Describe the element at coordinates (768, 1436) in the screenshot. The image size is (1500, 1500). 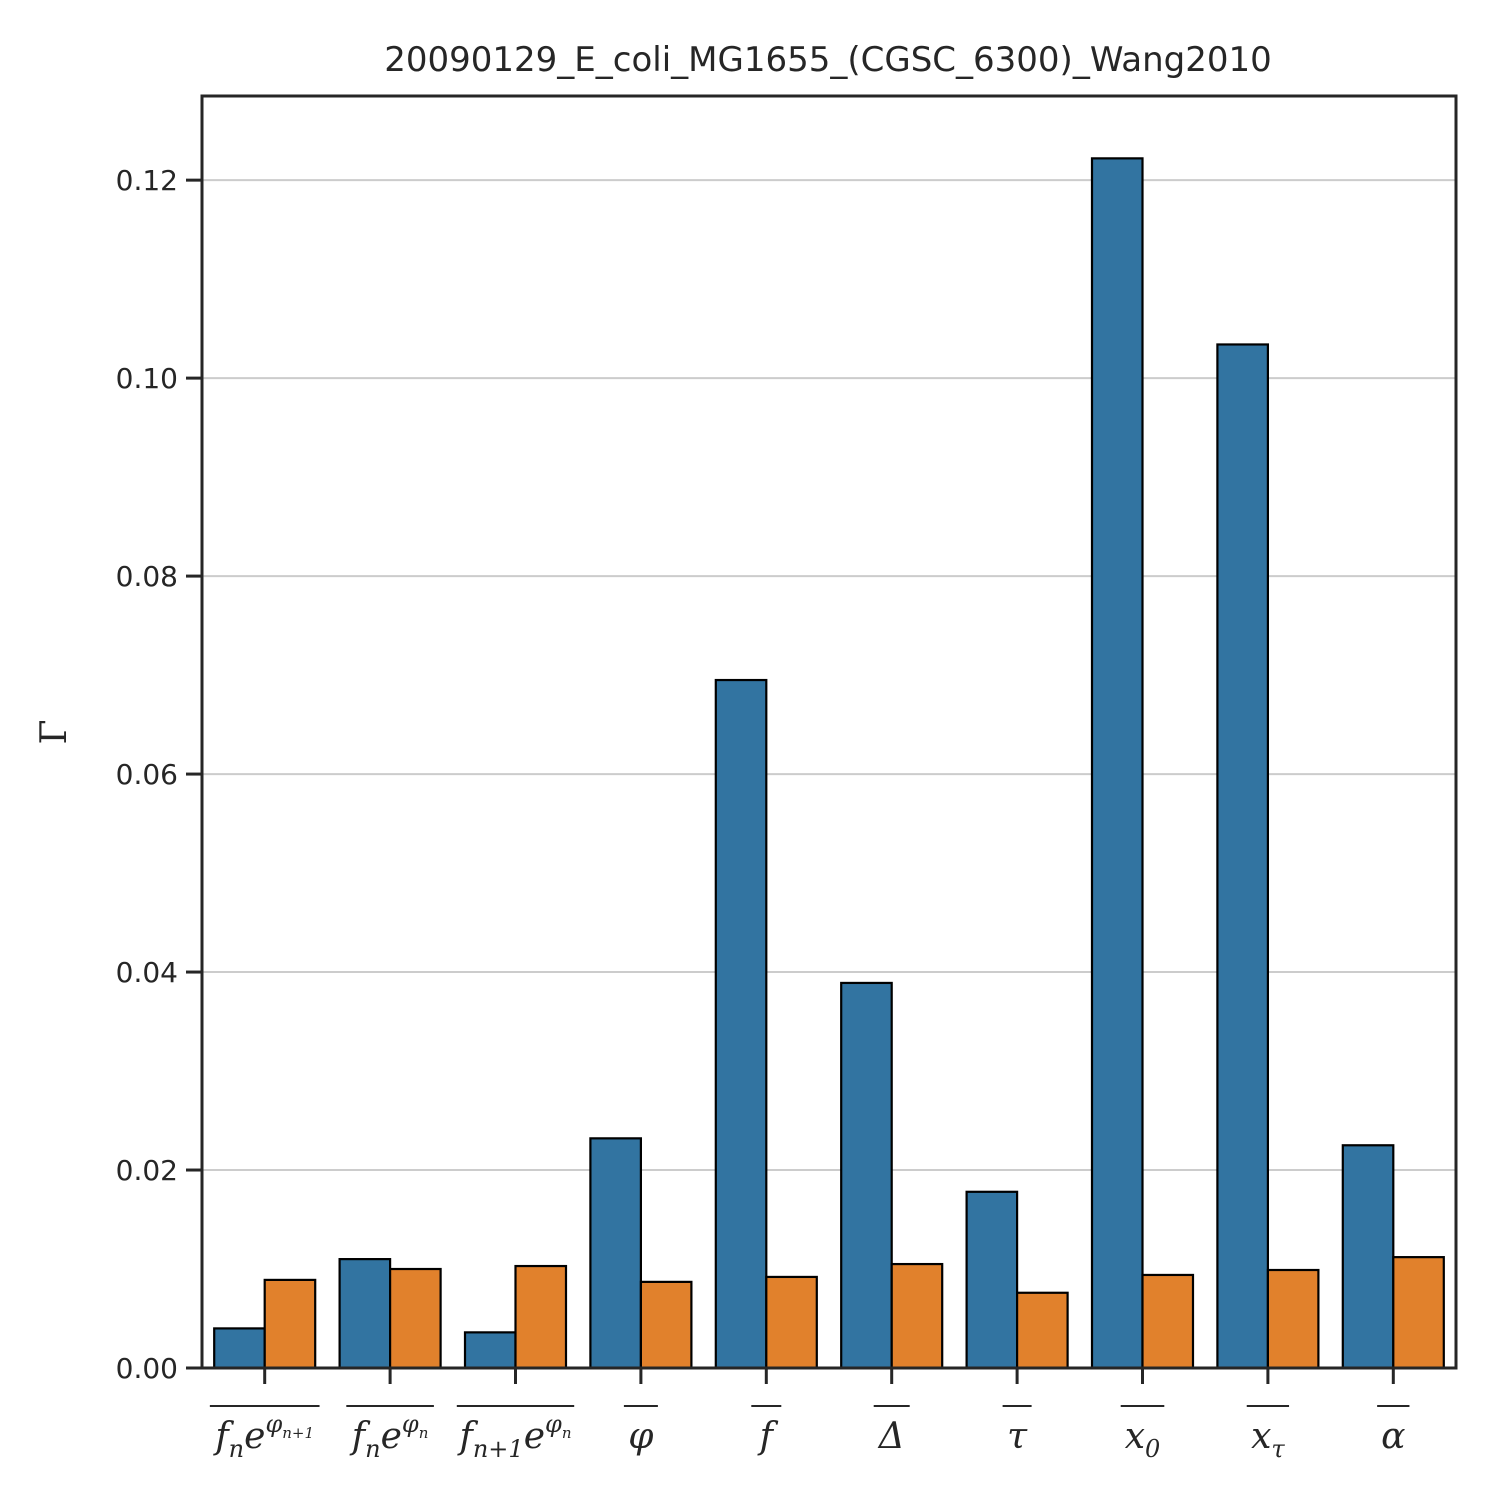
I see `x-tick-label: f` at that location.